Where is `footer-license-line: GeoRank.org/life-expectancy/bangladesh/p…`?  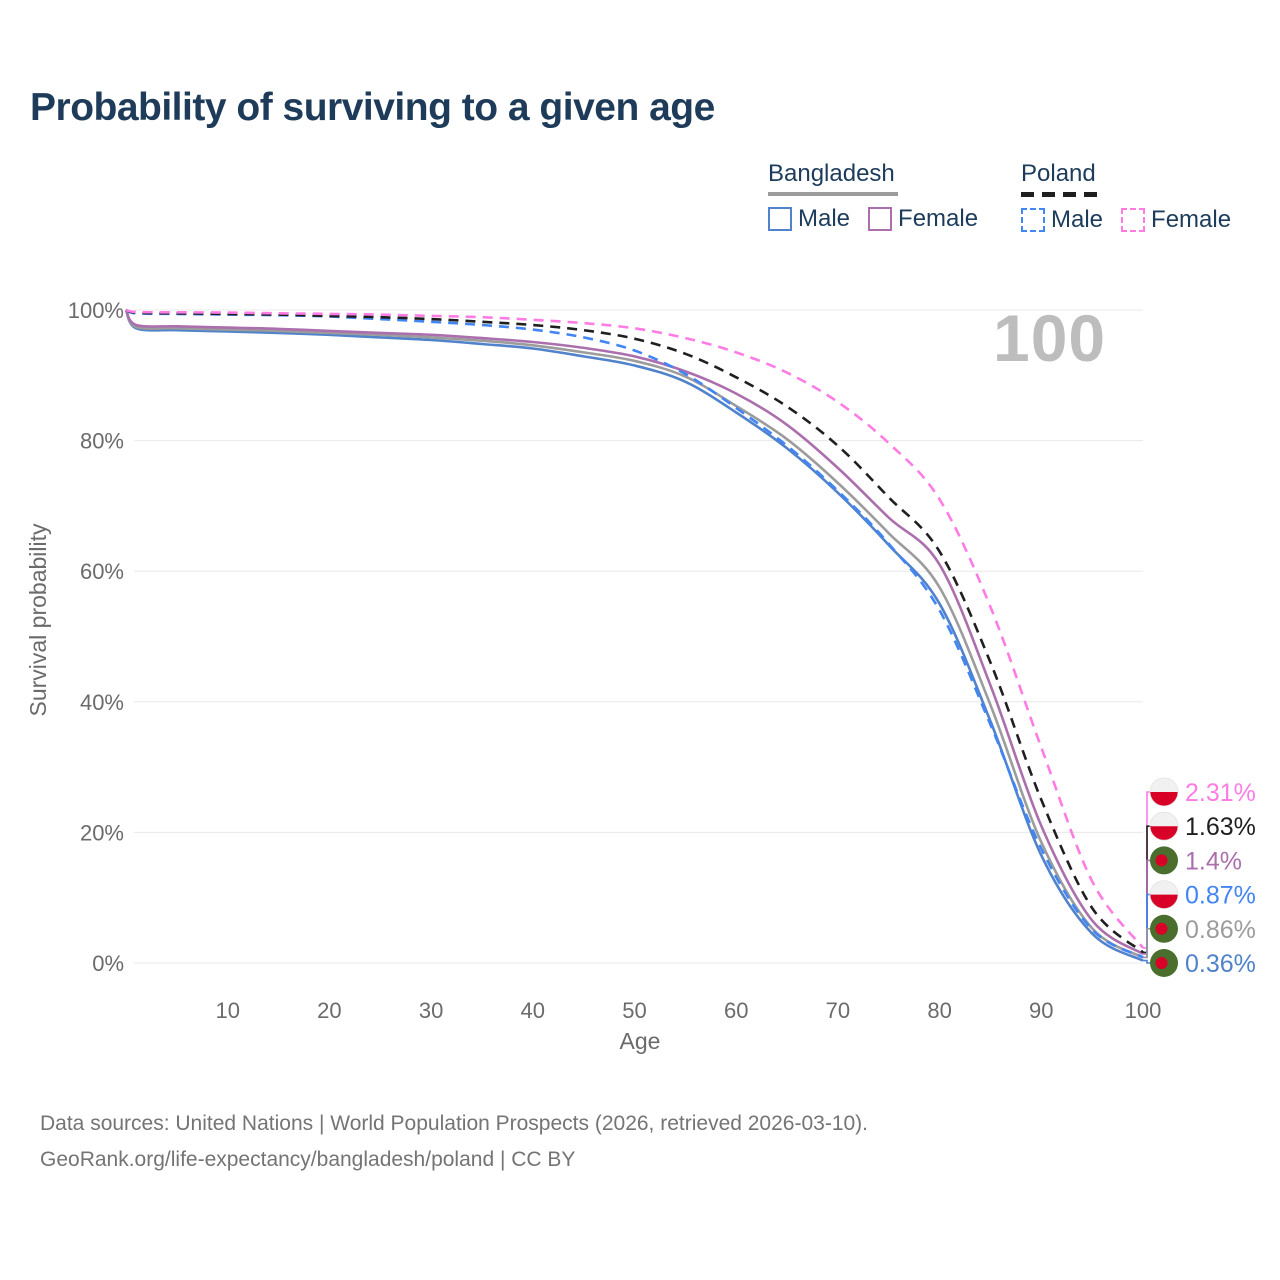
footer-license-line: GeoRank.org/life-expectancy/bangladesh/p… is located at coordinates (308, 1159).